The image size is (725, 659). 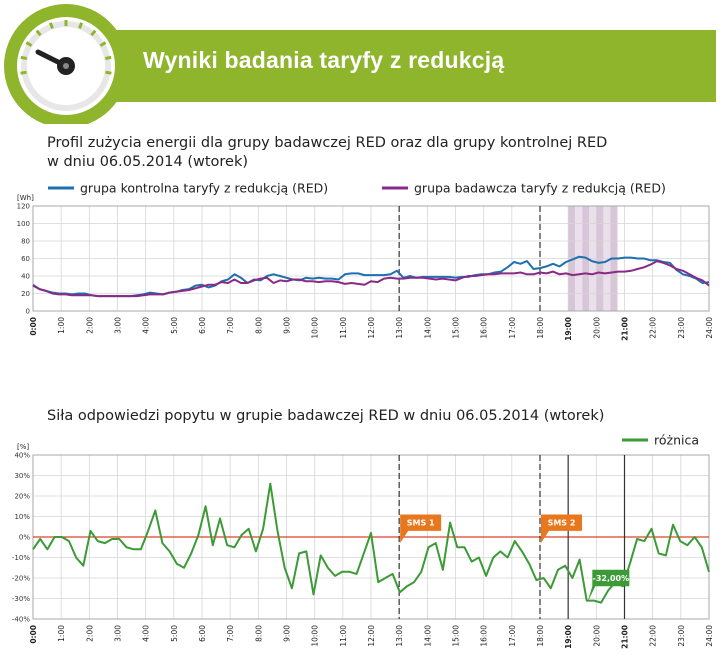 I want to click on value-callout-label: -32,00%, so click(x=611, y=578).